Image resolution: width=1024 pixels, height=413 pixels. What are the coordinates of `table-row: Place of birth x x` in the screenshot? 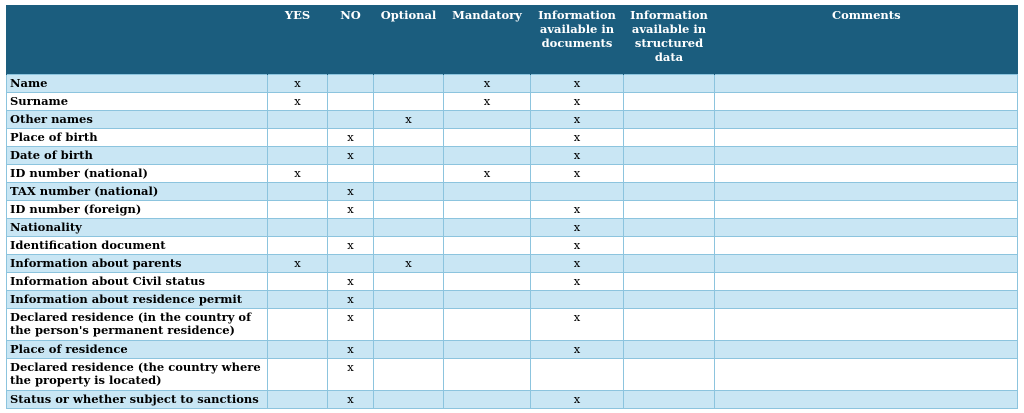 It's located at (512, 137).